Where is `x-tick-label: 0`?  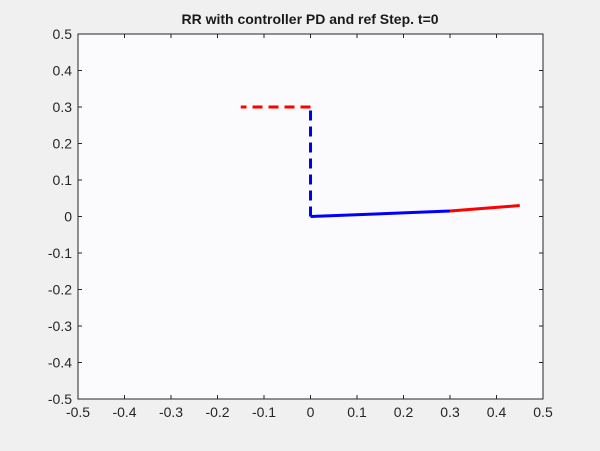 x-tick-label: 0 is located at coordinates (311, 412).